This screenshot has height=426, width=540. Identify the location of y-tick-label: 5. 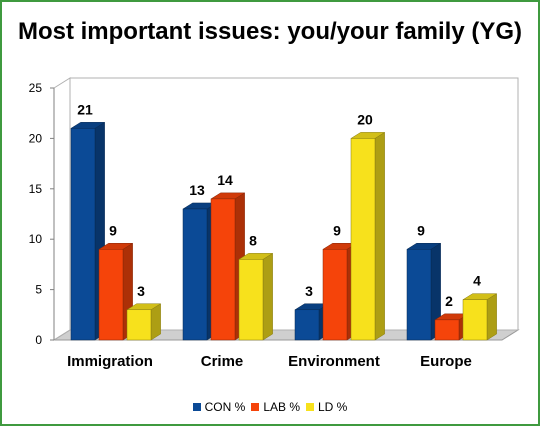
(38, 290).